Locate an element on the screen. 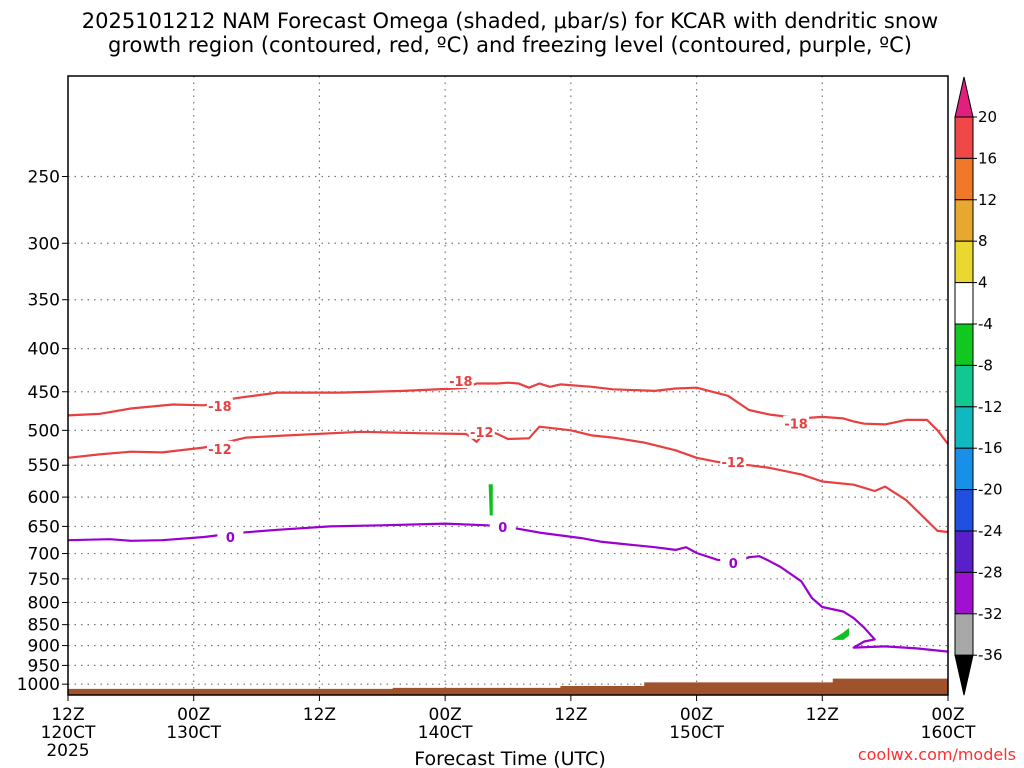  y-tick-label-500: 500 is located at coordinates (44, 431).